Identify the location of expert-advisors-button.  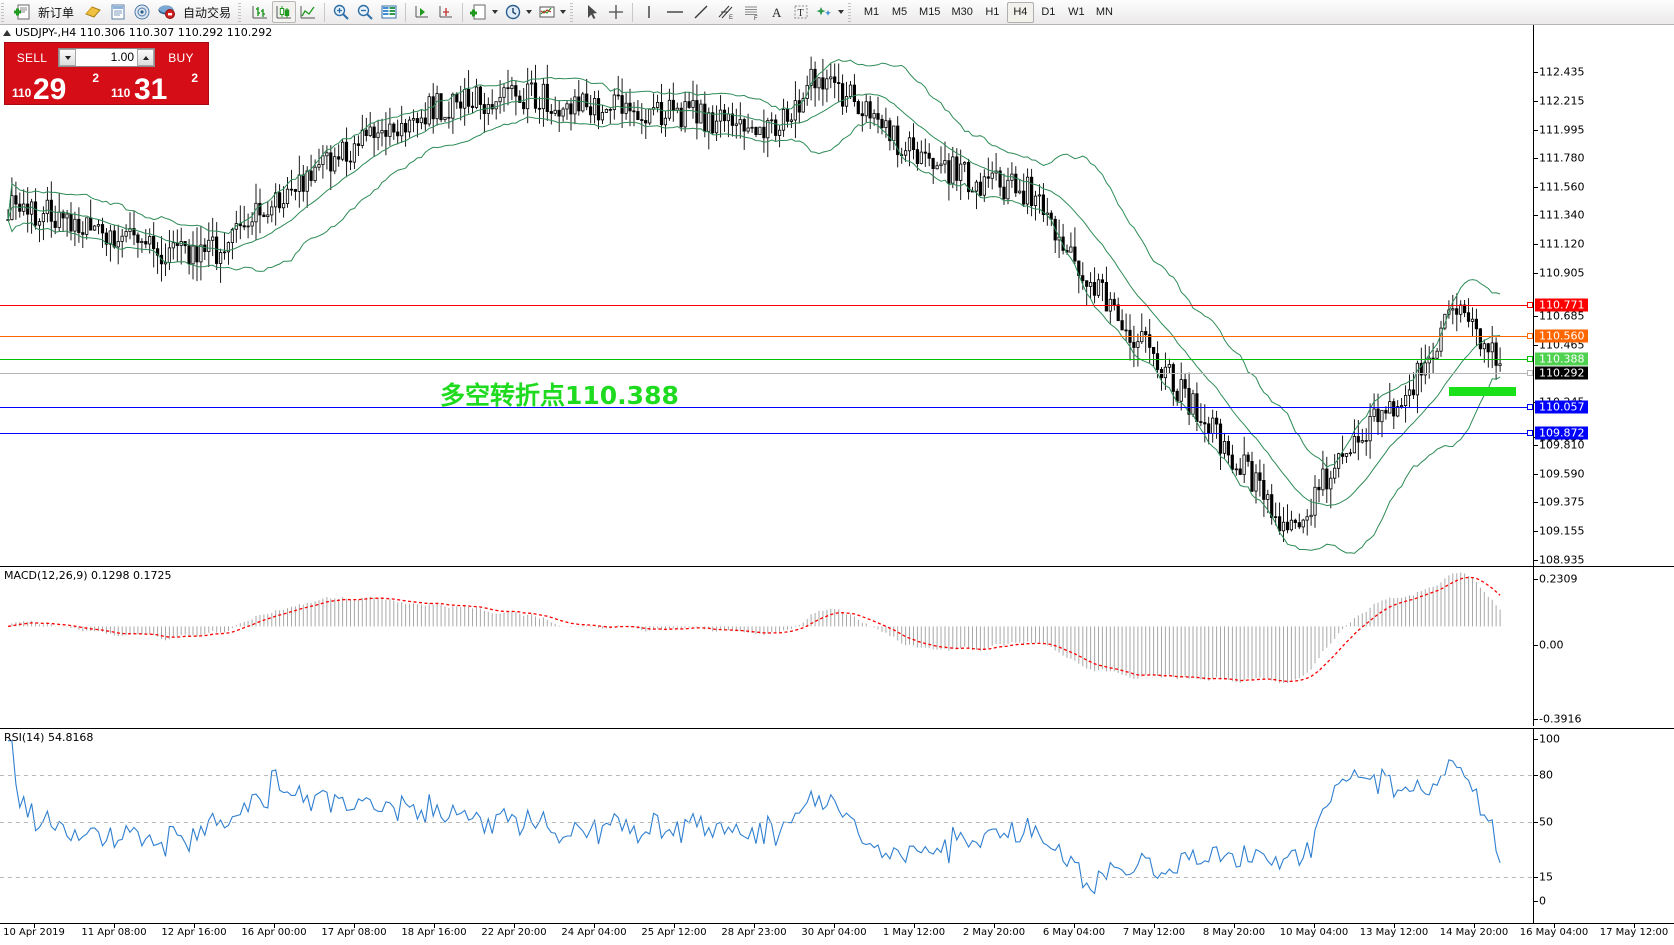
(93, 12).